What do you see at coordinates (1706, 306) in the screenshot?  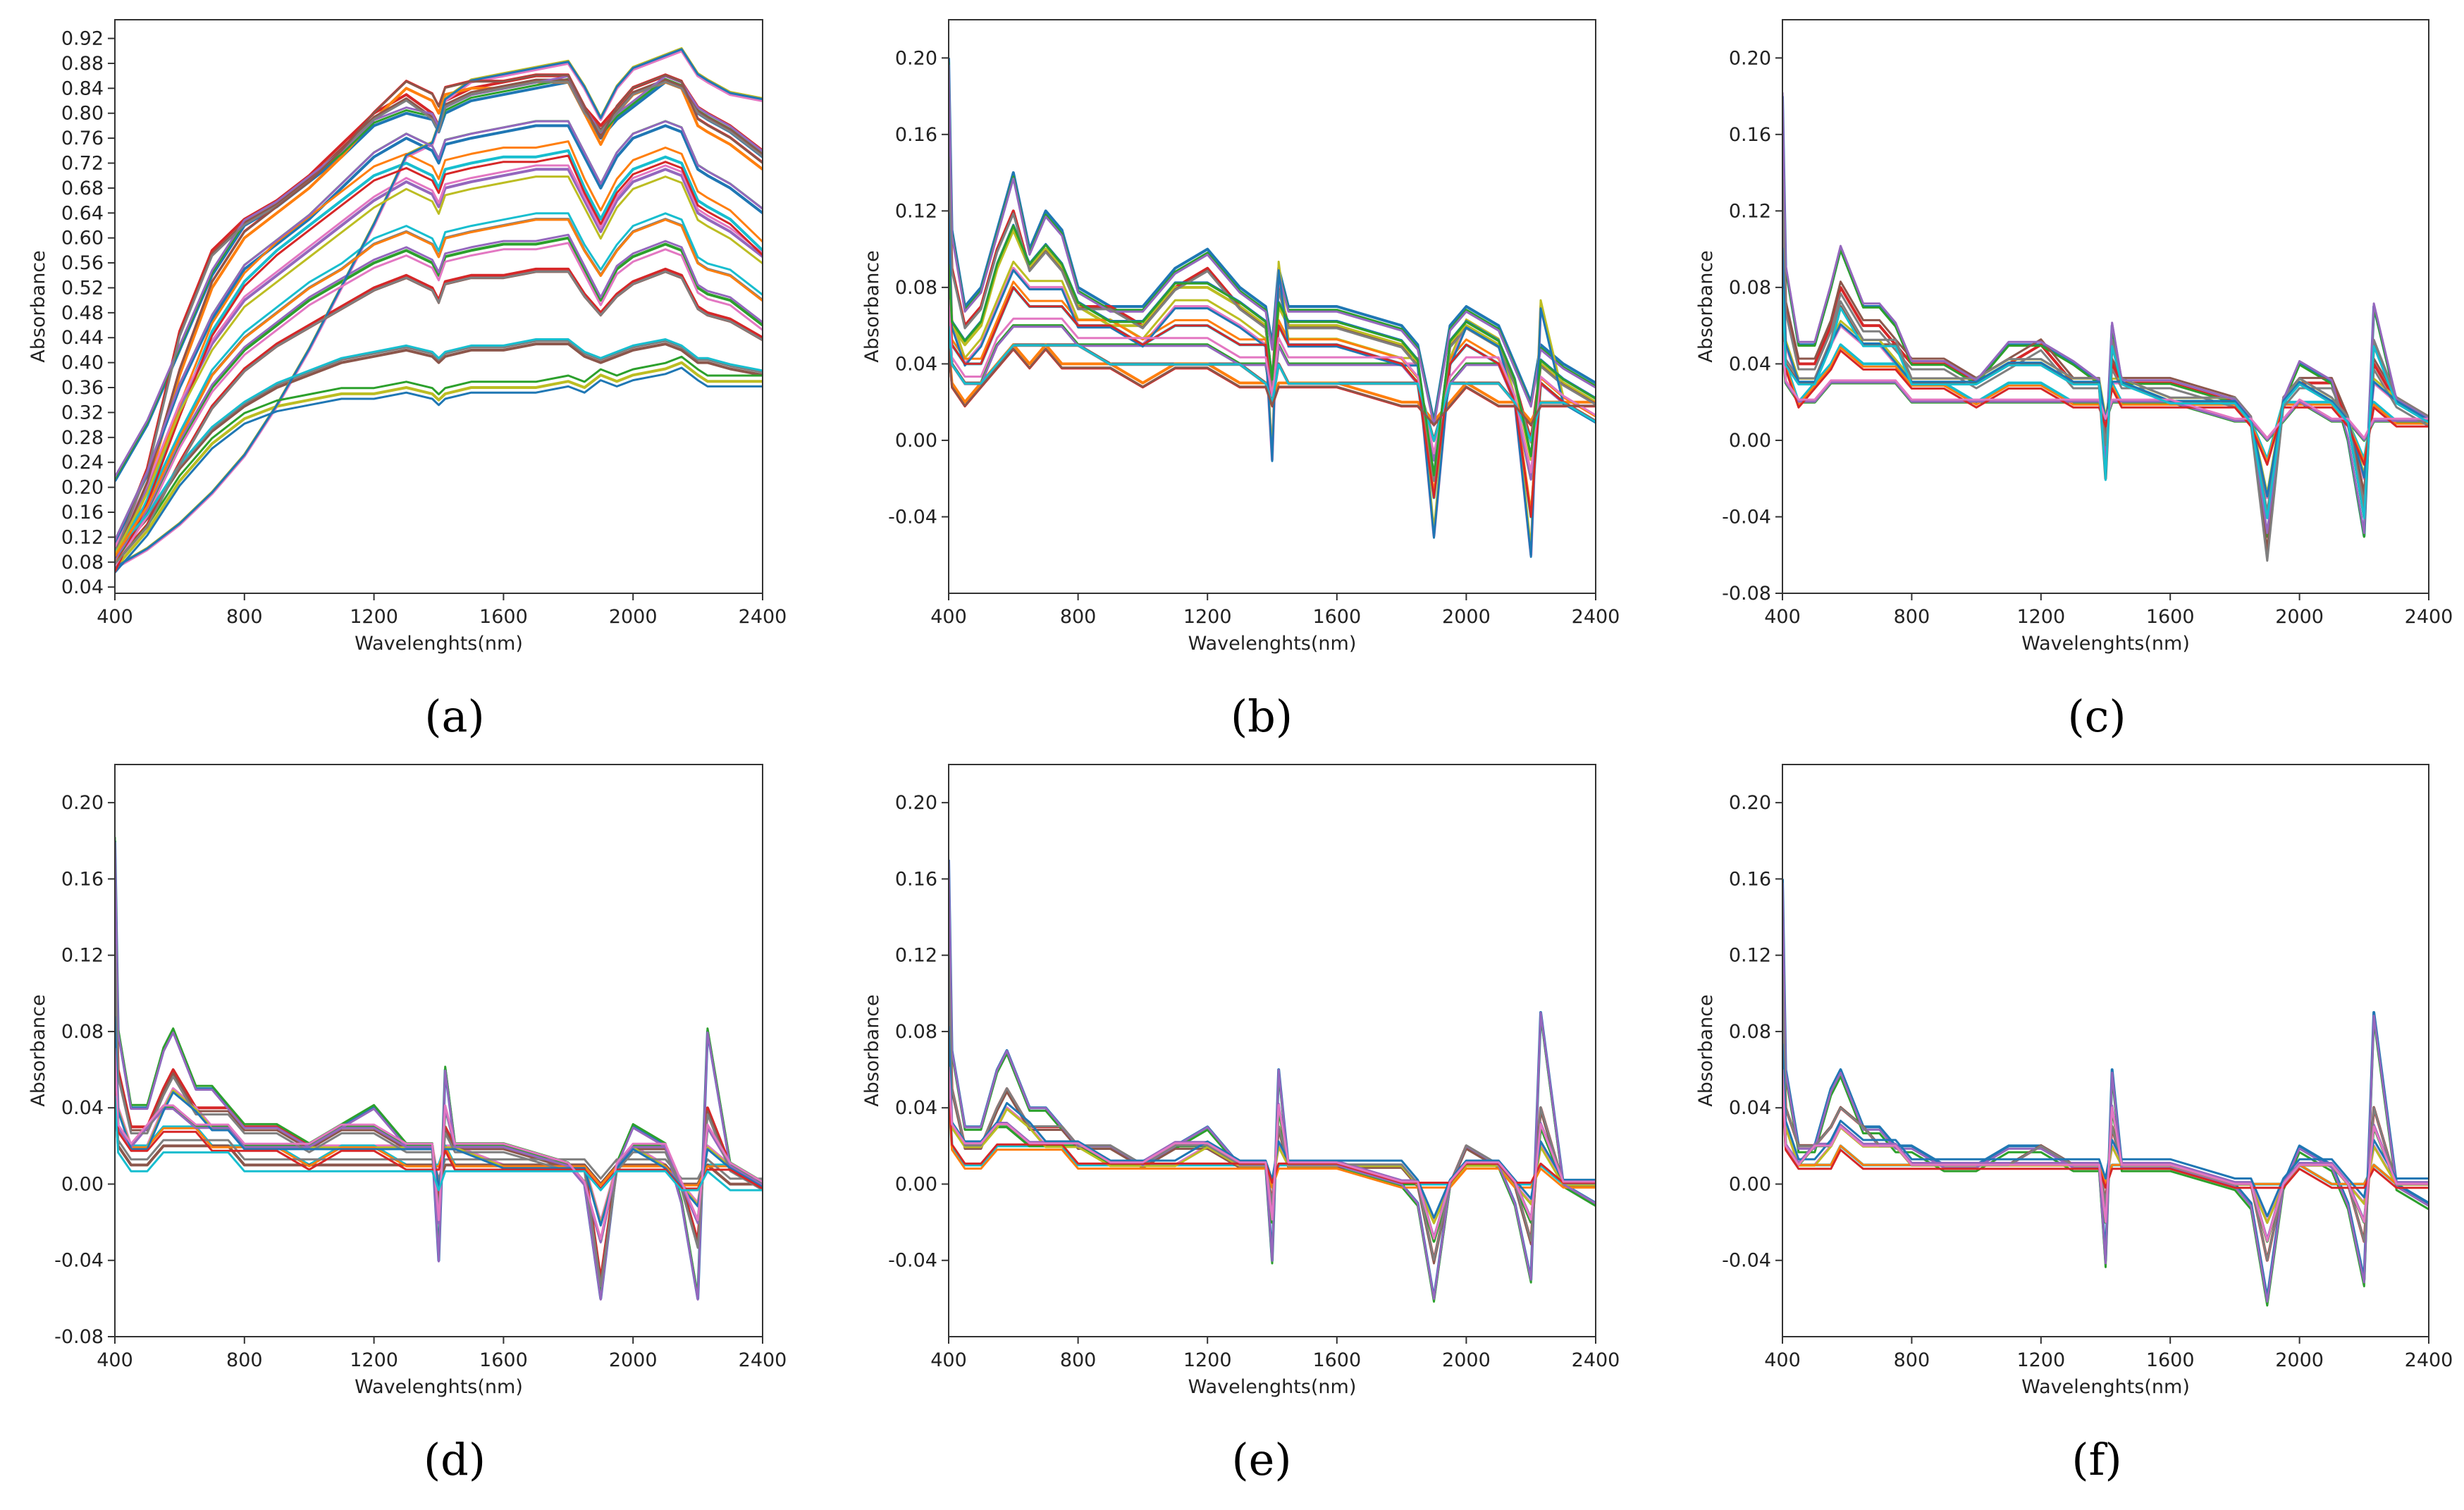 I see `y-axis-title-c: Absorbance` at bounding box center [1706, 306].